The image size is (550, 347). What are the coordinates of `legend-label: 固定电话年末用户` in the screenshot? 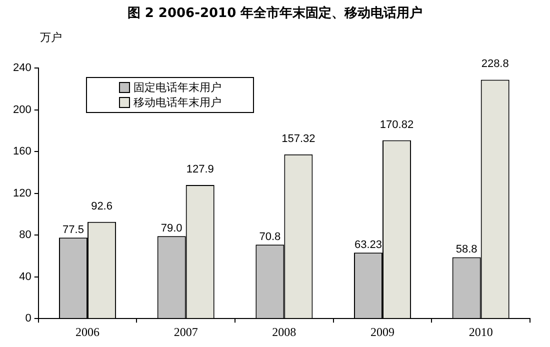 It's located at (178, 87).